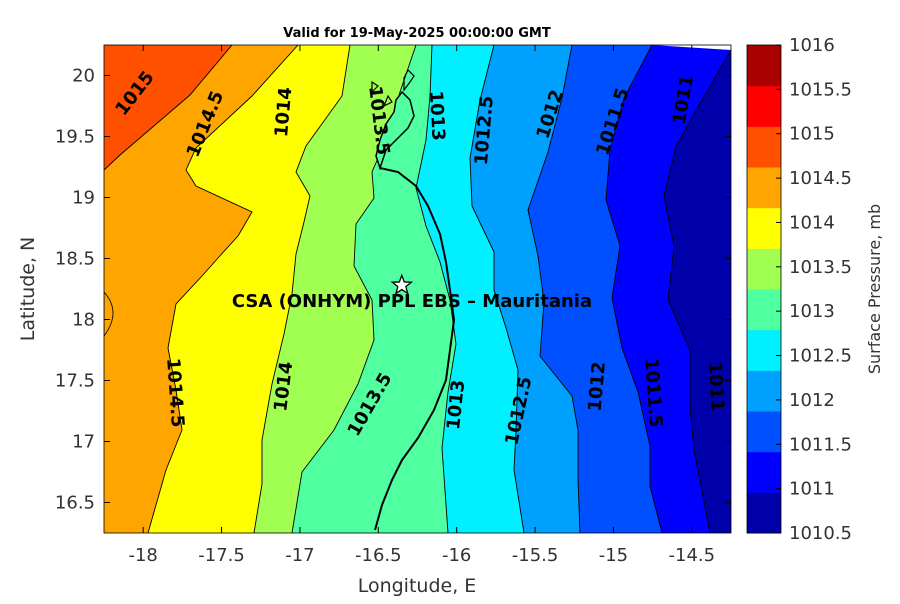 The image size is (900, 604). I want to click on contour-label: 1011.5, so click(653, 392).